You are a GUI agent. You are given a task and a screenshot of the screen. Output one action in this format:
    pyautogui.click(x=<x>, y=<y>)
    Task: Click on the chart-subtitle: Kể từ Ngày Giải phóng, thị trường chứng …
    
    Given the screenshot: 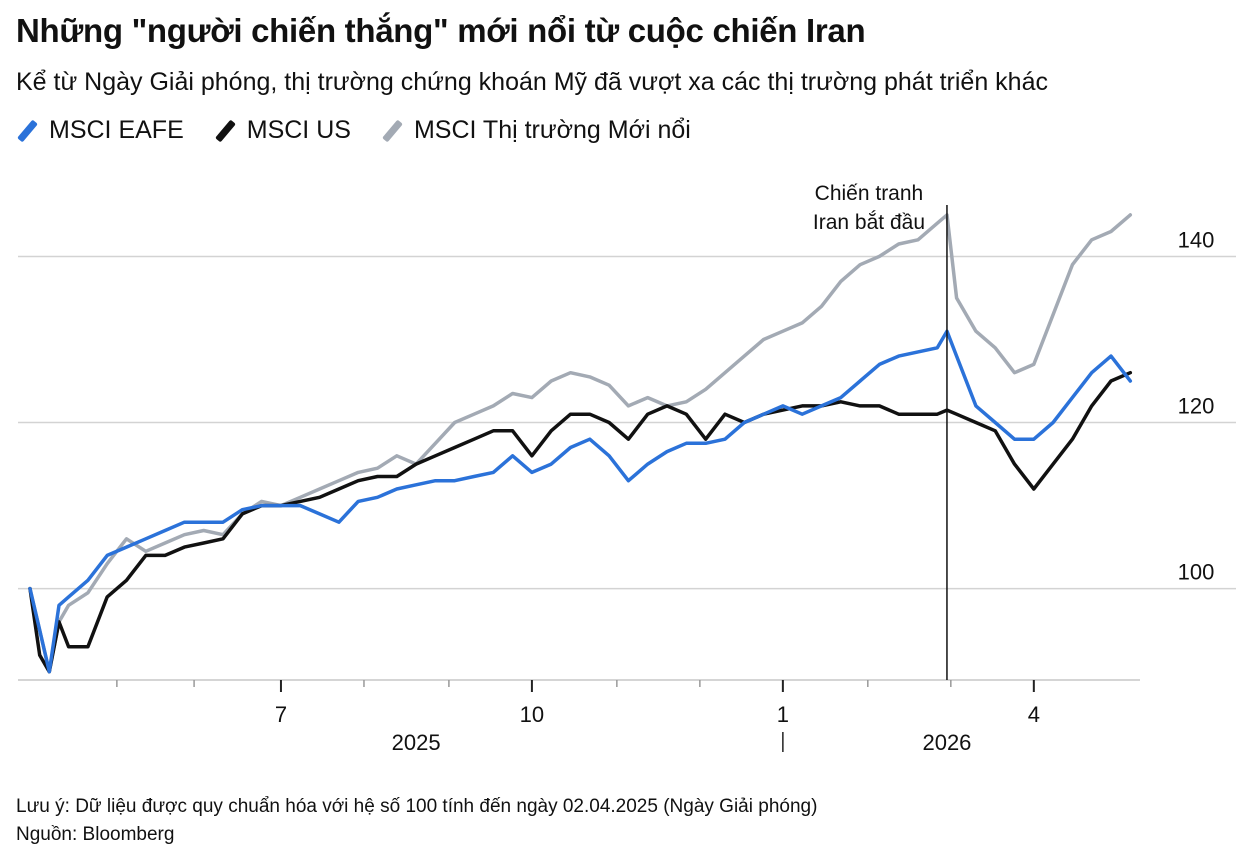 What is the action you would take?
    pyautogui.click(x=532, y=82)
    